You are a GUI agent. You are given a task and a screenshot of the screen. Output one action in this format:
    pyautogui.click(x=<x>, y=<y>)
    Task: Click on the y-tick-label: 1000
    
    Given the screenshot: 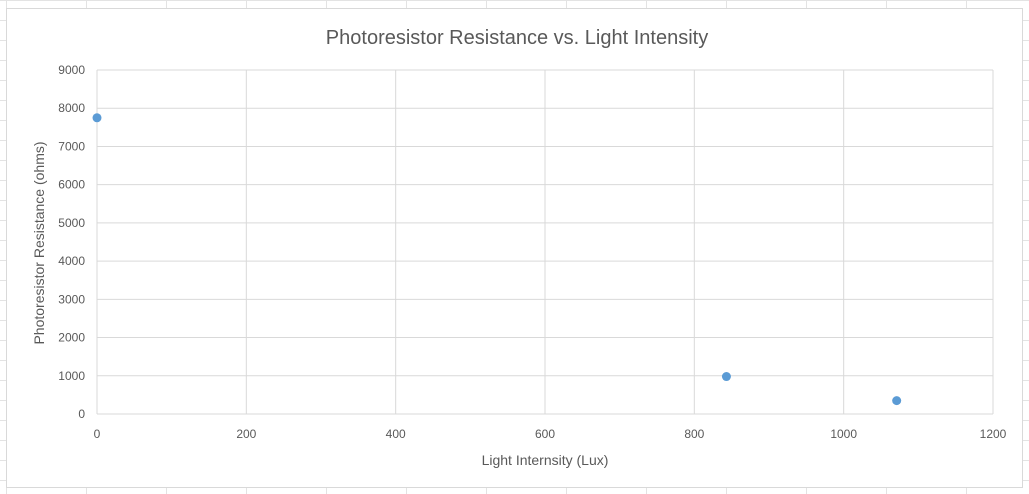 What is the action you would take?
    pyautogui.click(x=71, y=376)
    